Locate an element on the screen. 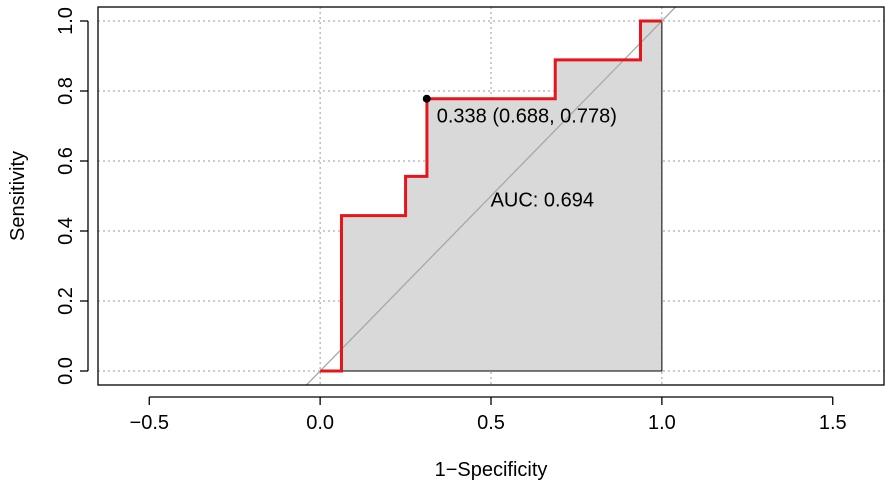  x-tick-label: 1.5 is located at coordinates (833, 423).